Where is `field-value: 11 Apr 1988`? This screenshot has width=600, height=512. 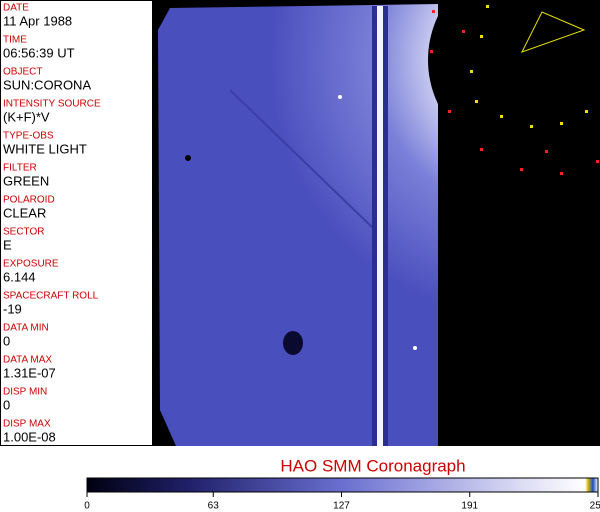 field-value: 11 Apr 1988 is located at coordinates (37, 20).